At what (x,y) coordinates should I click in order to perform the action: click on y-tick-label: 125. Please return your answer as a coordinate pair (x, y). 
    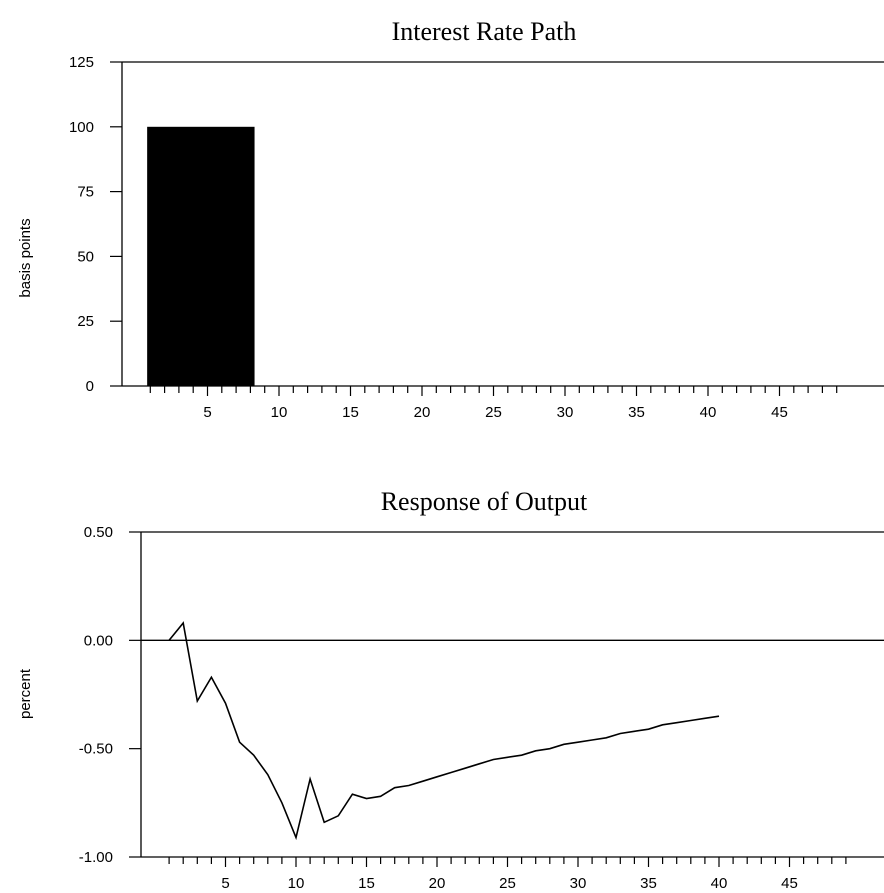
    Looking at the image, I should click on (81, 62).